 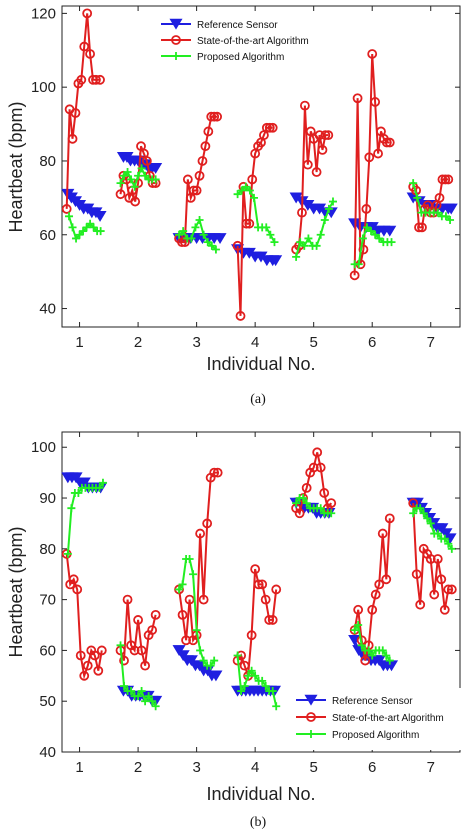 What do you see at coordinates (258, 399) in the screenshot?
I see `caption-a: (a)` at bounding box center [258, 399].